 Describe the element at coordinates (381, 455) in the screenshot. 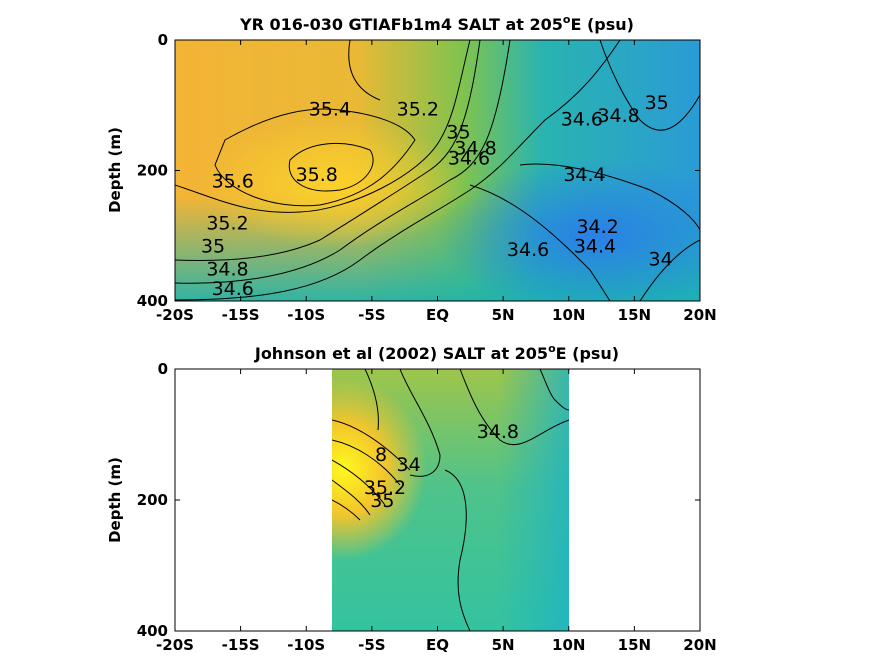

I see `contour-label: 8` at that location.